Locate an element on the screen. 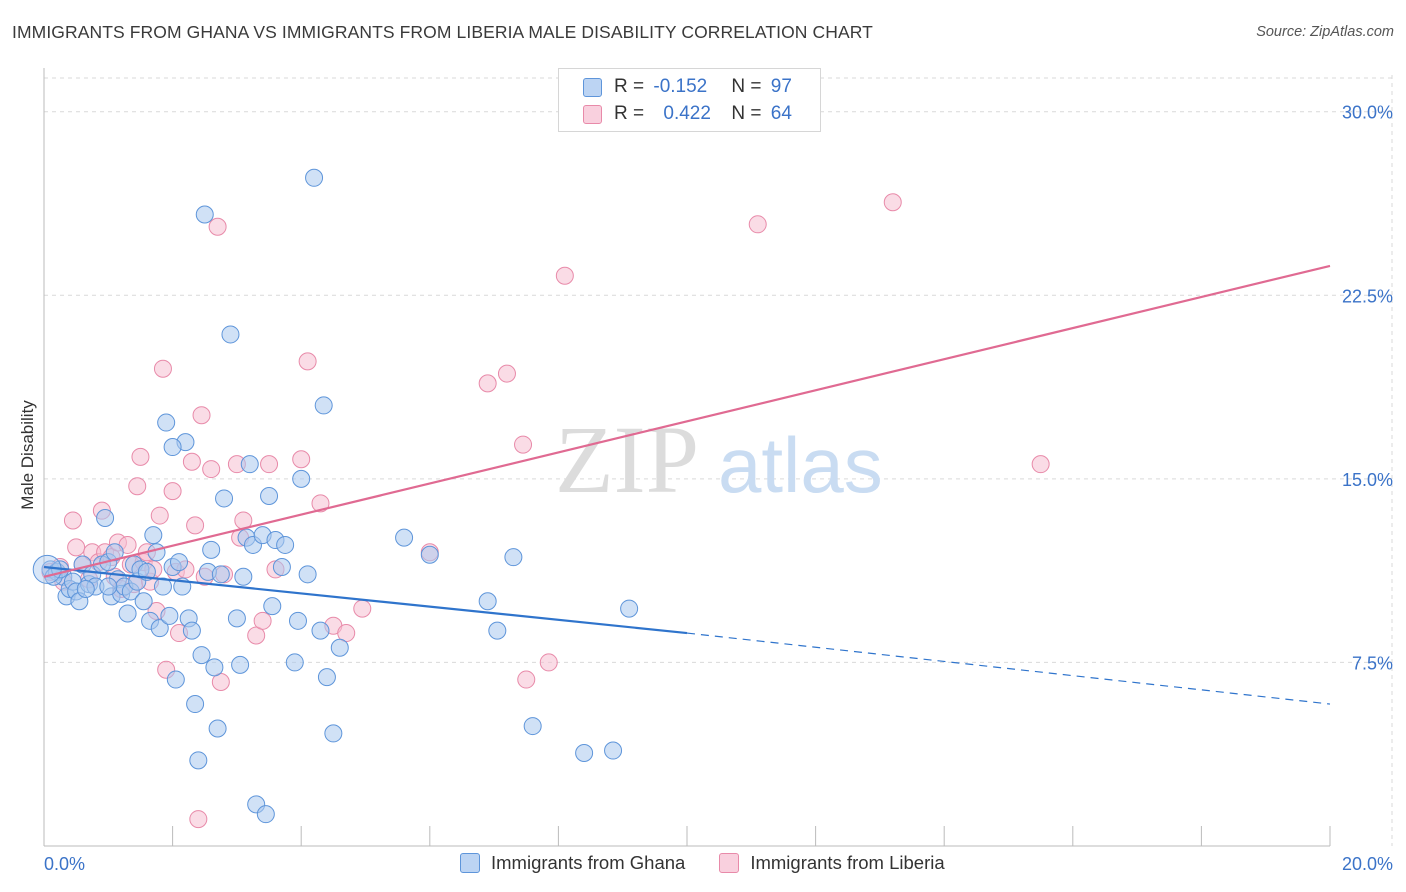  ghana-legend-label: Immigrants from Ghana is located at coordinates (588, 862).